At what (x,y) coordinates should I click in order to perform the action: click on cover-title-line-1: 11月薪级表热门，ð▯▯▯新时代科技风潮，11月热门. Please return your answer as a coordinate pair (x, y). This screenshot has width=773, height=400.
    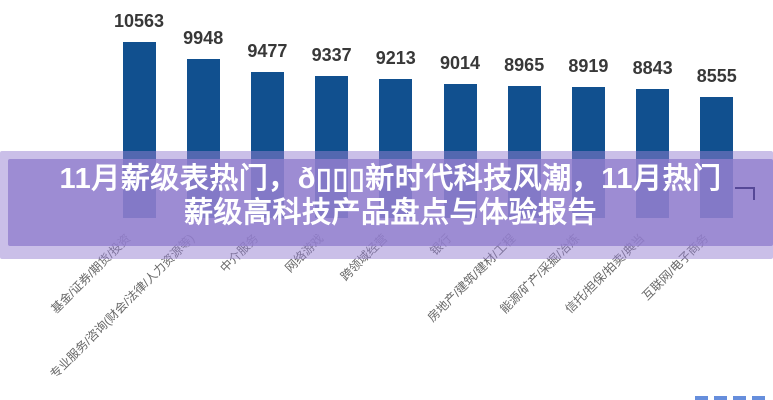
    Looking at the image, I should click on (390, 179).